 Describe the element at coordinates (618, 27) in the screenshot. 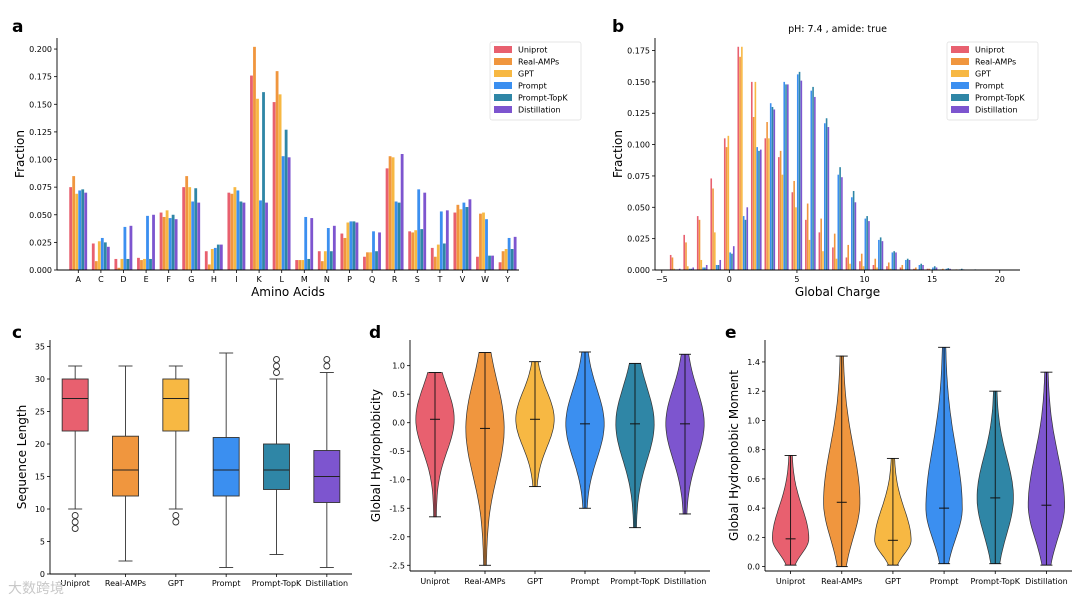

I see `panel-letter-b: b` at that location.